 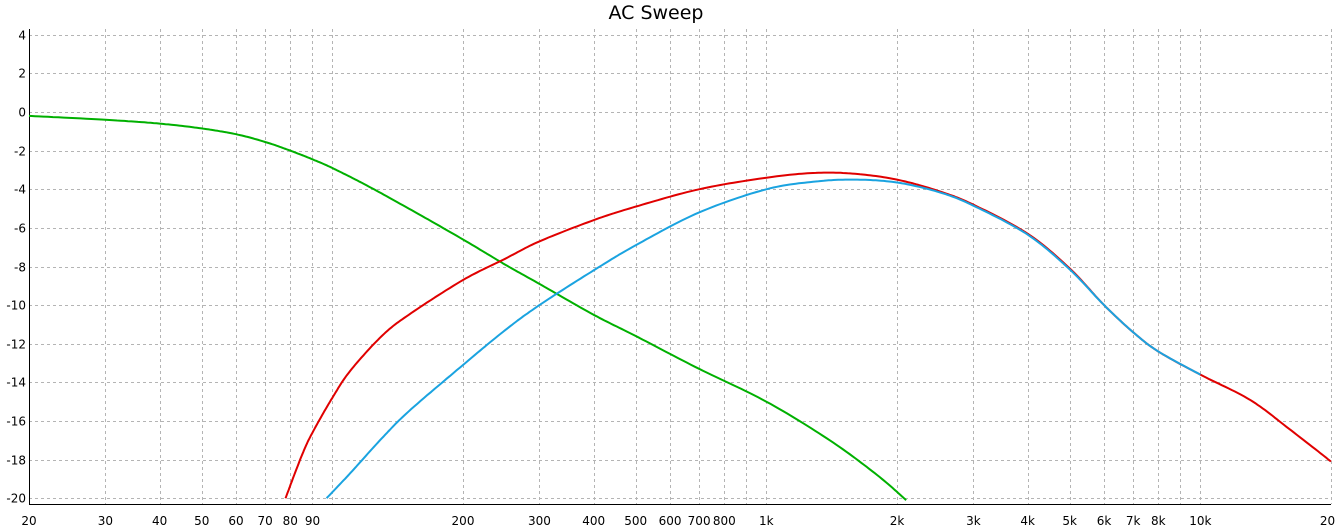 I want to click on x-tick-label: 1k, so click(x=766, y=521).